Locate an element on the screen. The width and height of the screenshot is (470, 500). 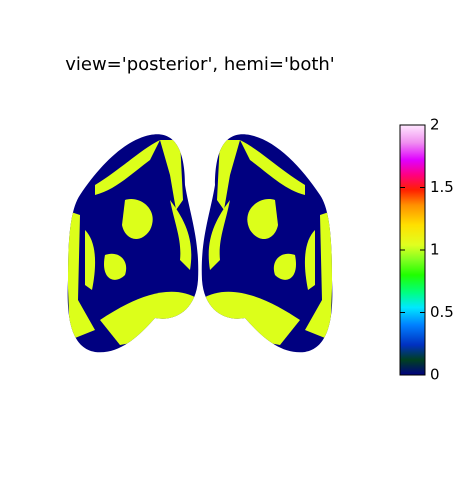
colorbar-tick-label: 0 is located at coordinates (435, 375).